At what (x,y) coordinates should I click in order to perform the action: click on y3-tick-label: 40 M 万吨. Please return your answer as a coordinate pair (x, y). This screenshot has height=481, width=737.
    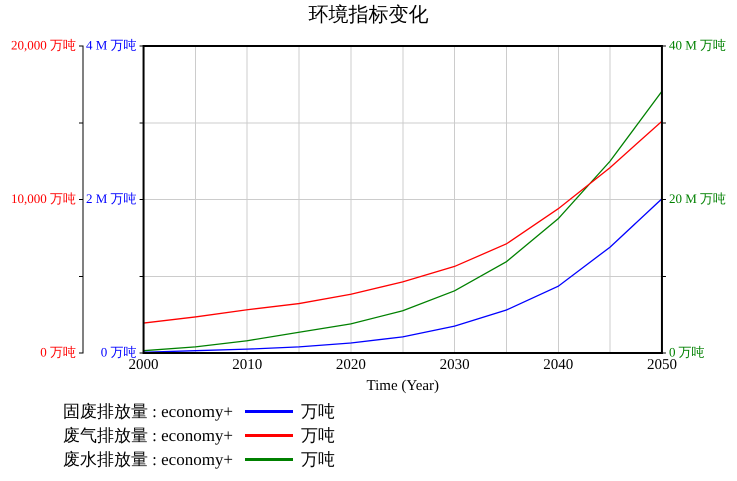
    Looking at the image, I should click on (697, 44).